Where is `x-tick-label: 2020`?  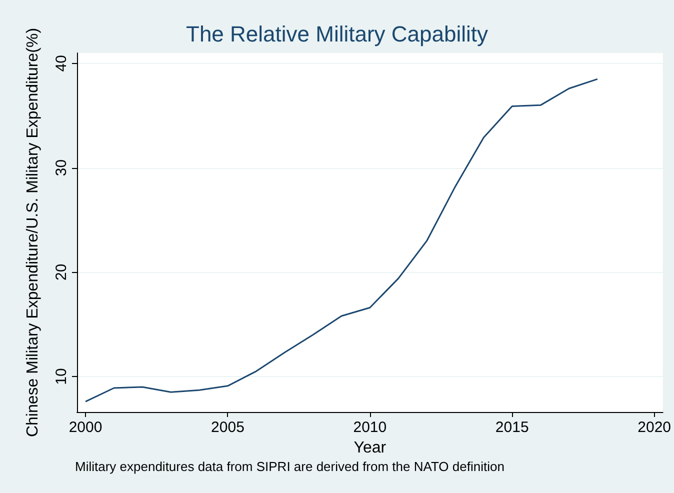 x-tick-label: 2020 is located at coordinates (655, 427).